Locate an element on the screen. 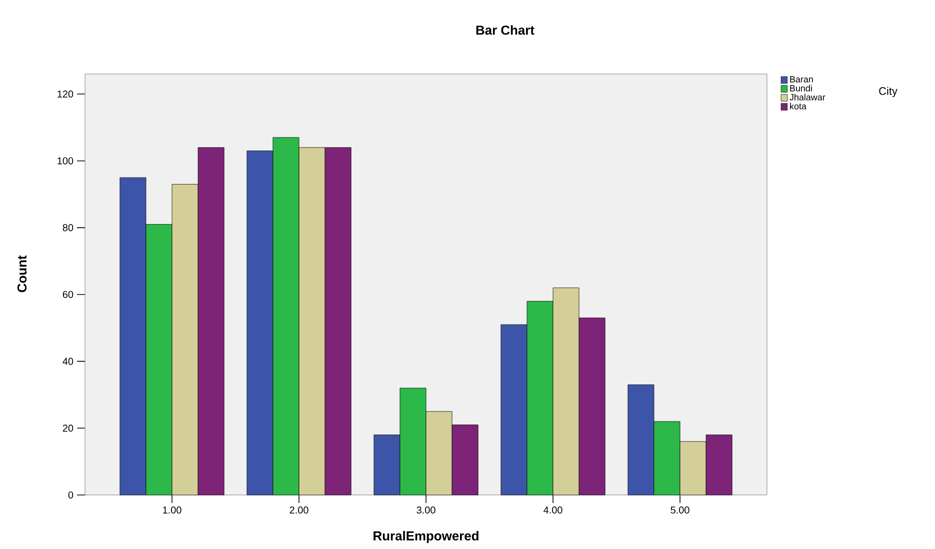  x-tick-label: 4.00 is located at coordinates (553, 510).